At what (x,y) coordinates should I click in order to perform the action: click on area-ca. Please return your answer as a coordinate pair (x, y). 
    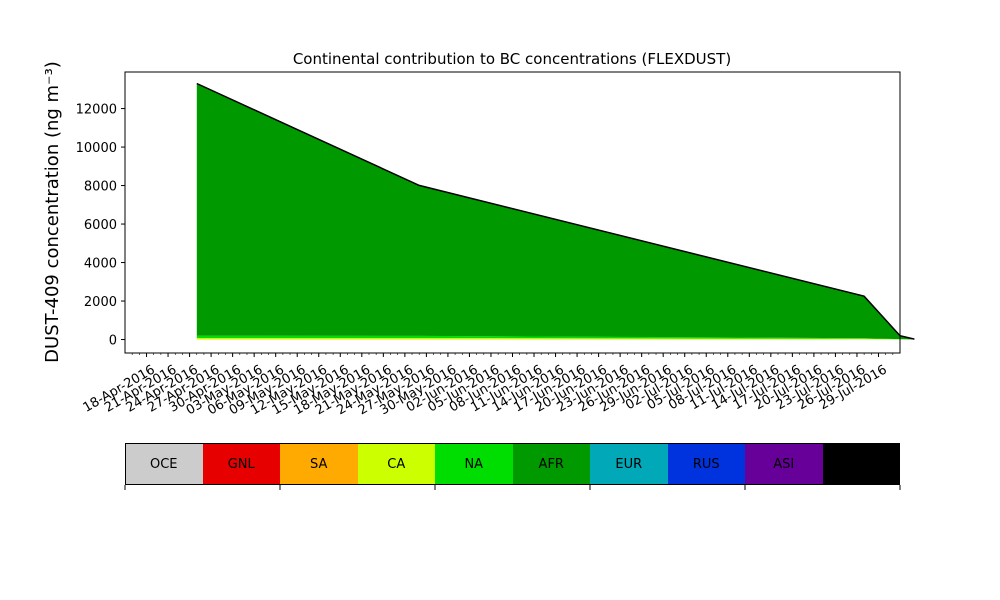
    Looking at the image, I should click on (555, 339).